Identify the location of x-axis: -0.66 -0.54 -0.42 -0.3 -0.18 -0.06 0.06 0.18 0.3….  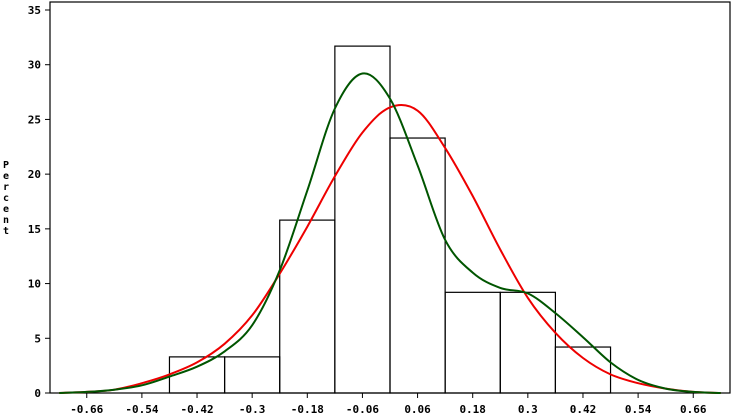
(388, 404).